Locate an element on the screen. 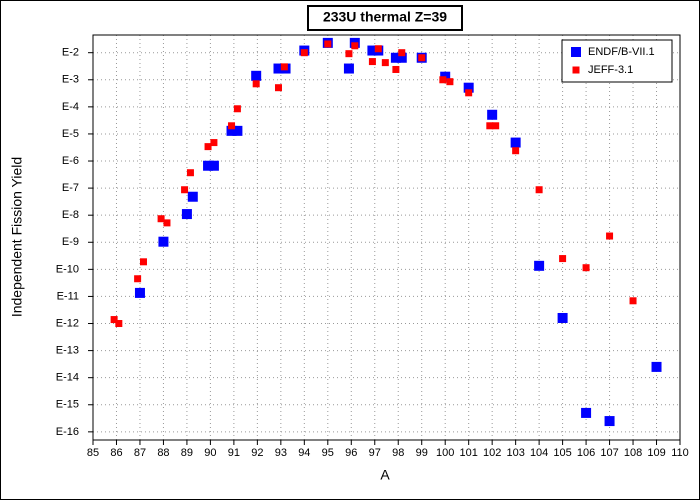 This screenshot has width=700, height=500. x-tick-label: 93 is located at coordinates (281, 453).